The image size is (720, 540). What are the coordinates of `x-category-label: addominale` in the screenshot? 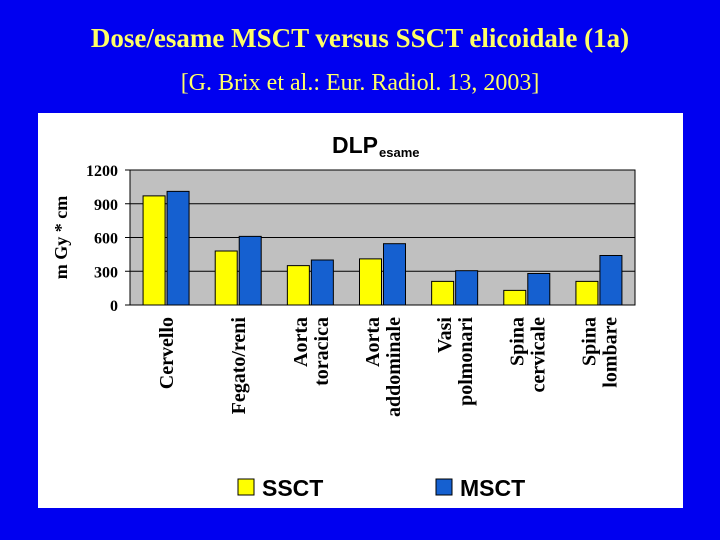 It's located at (394, 367).